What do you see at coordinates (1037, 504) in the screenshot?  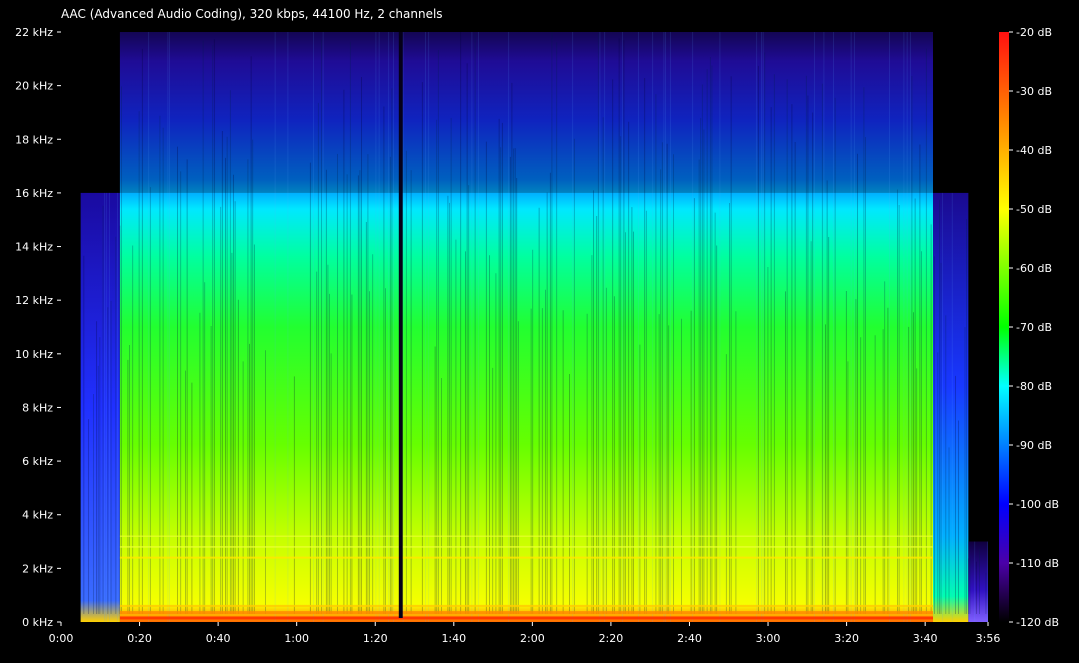 I see `colorbar-tick-label: -100 dB` at bounding box center [1037, 504].